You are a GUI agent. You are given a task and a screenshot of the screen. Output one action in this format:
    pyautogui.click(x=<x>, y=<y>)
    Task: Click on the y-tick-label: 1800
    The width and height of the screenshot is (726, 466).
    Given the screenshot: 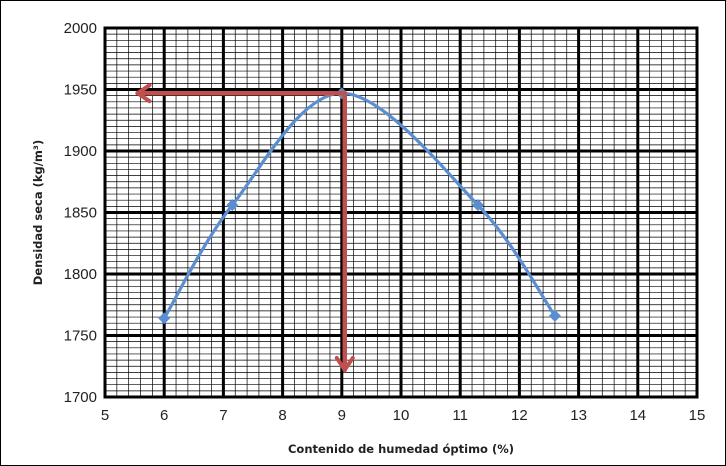 What is the action you would take?
    pyautogui.click(x=80, y=274)
    